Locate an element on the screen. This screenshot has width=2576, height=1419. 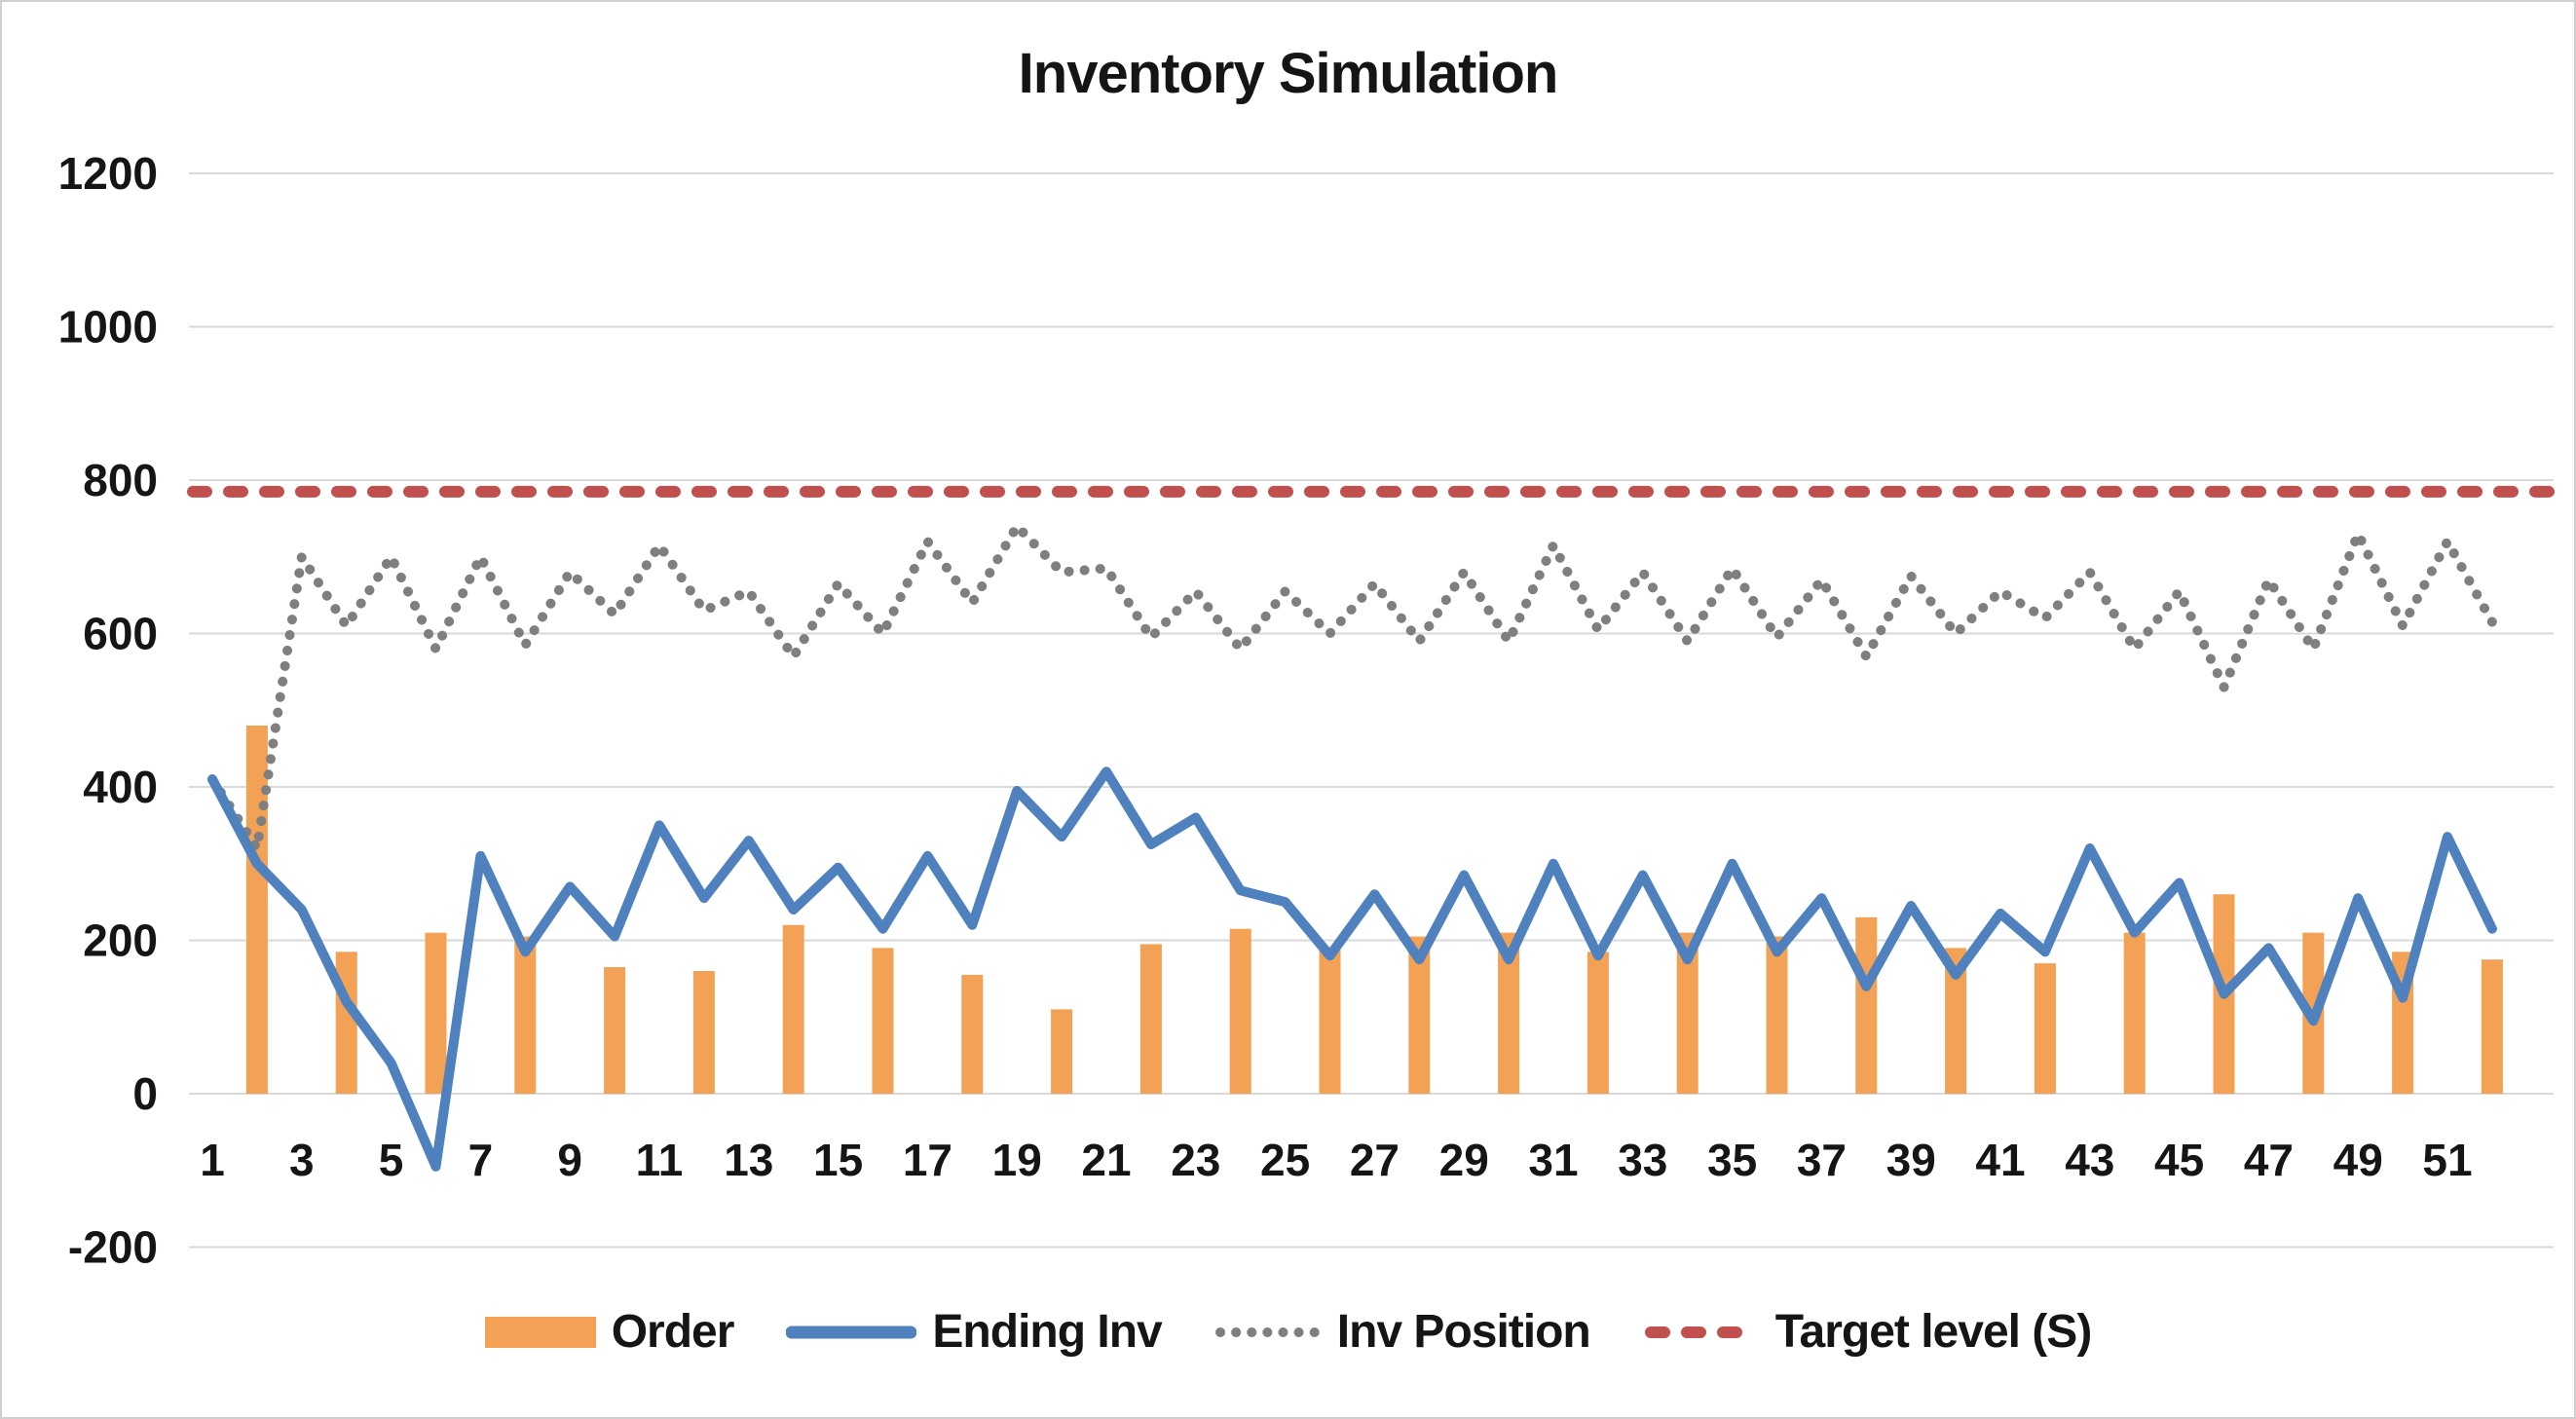
inv-position-line-swatch is located at coordinates (1268, 1331).